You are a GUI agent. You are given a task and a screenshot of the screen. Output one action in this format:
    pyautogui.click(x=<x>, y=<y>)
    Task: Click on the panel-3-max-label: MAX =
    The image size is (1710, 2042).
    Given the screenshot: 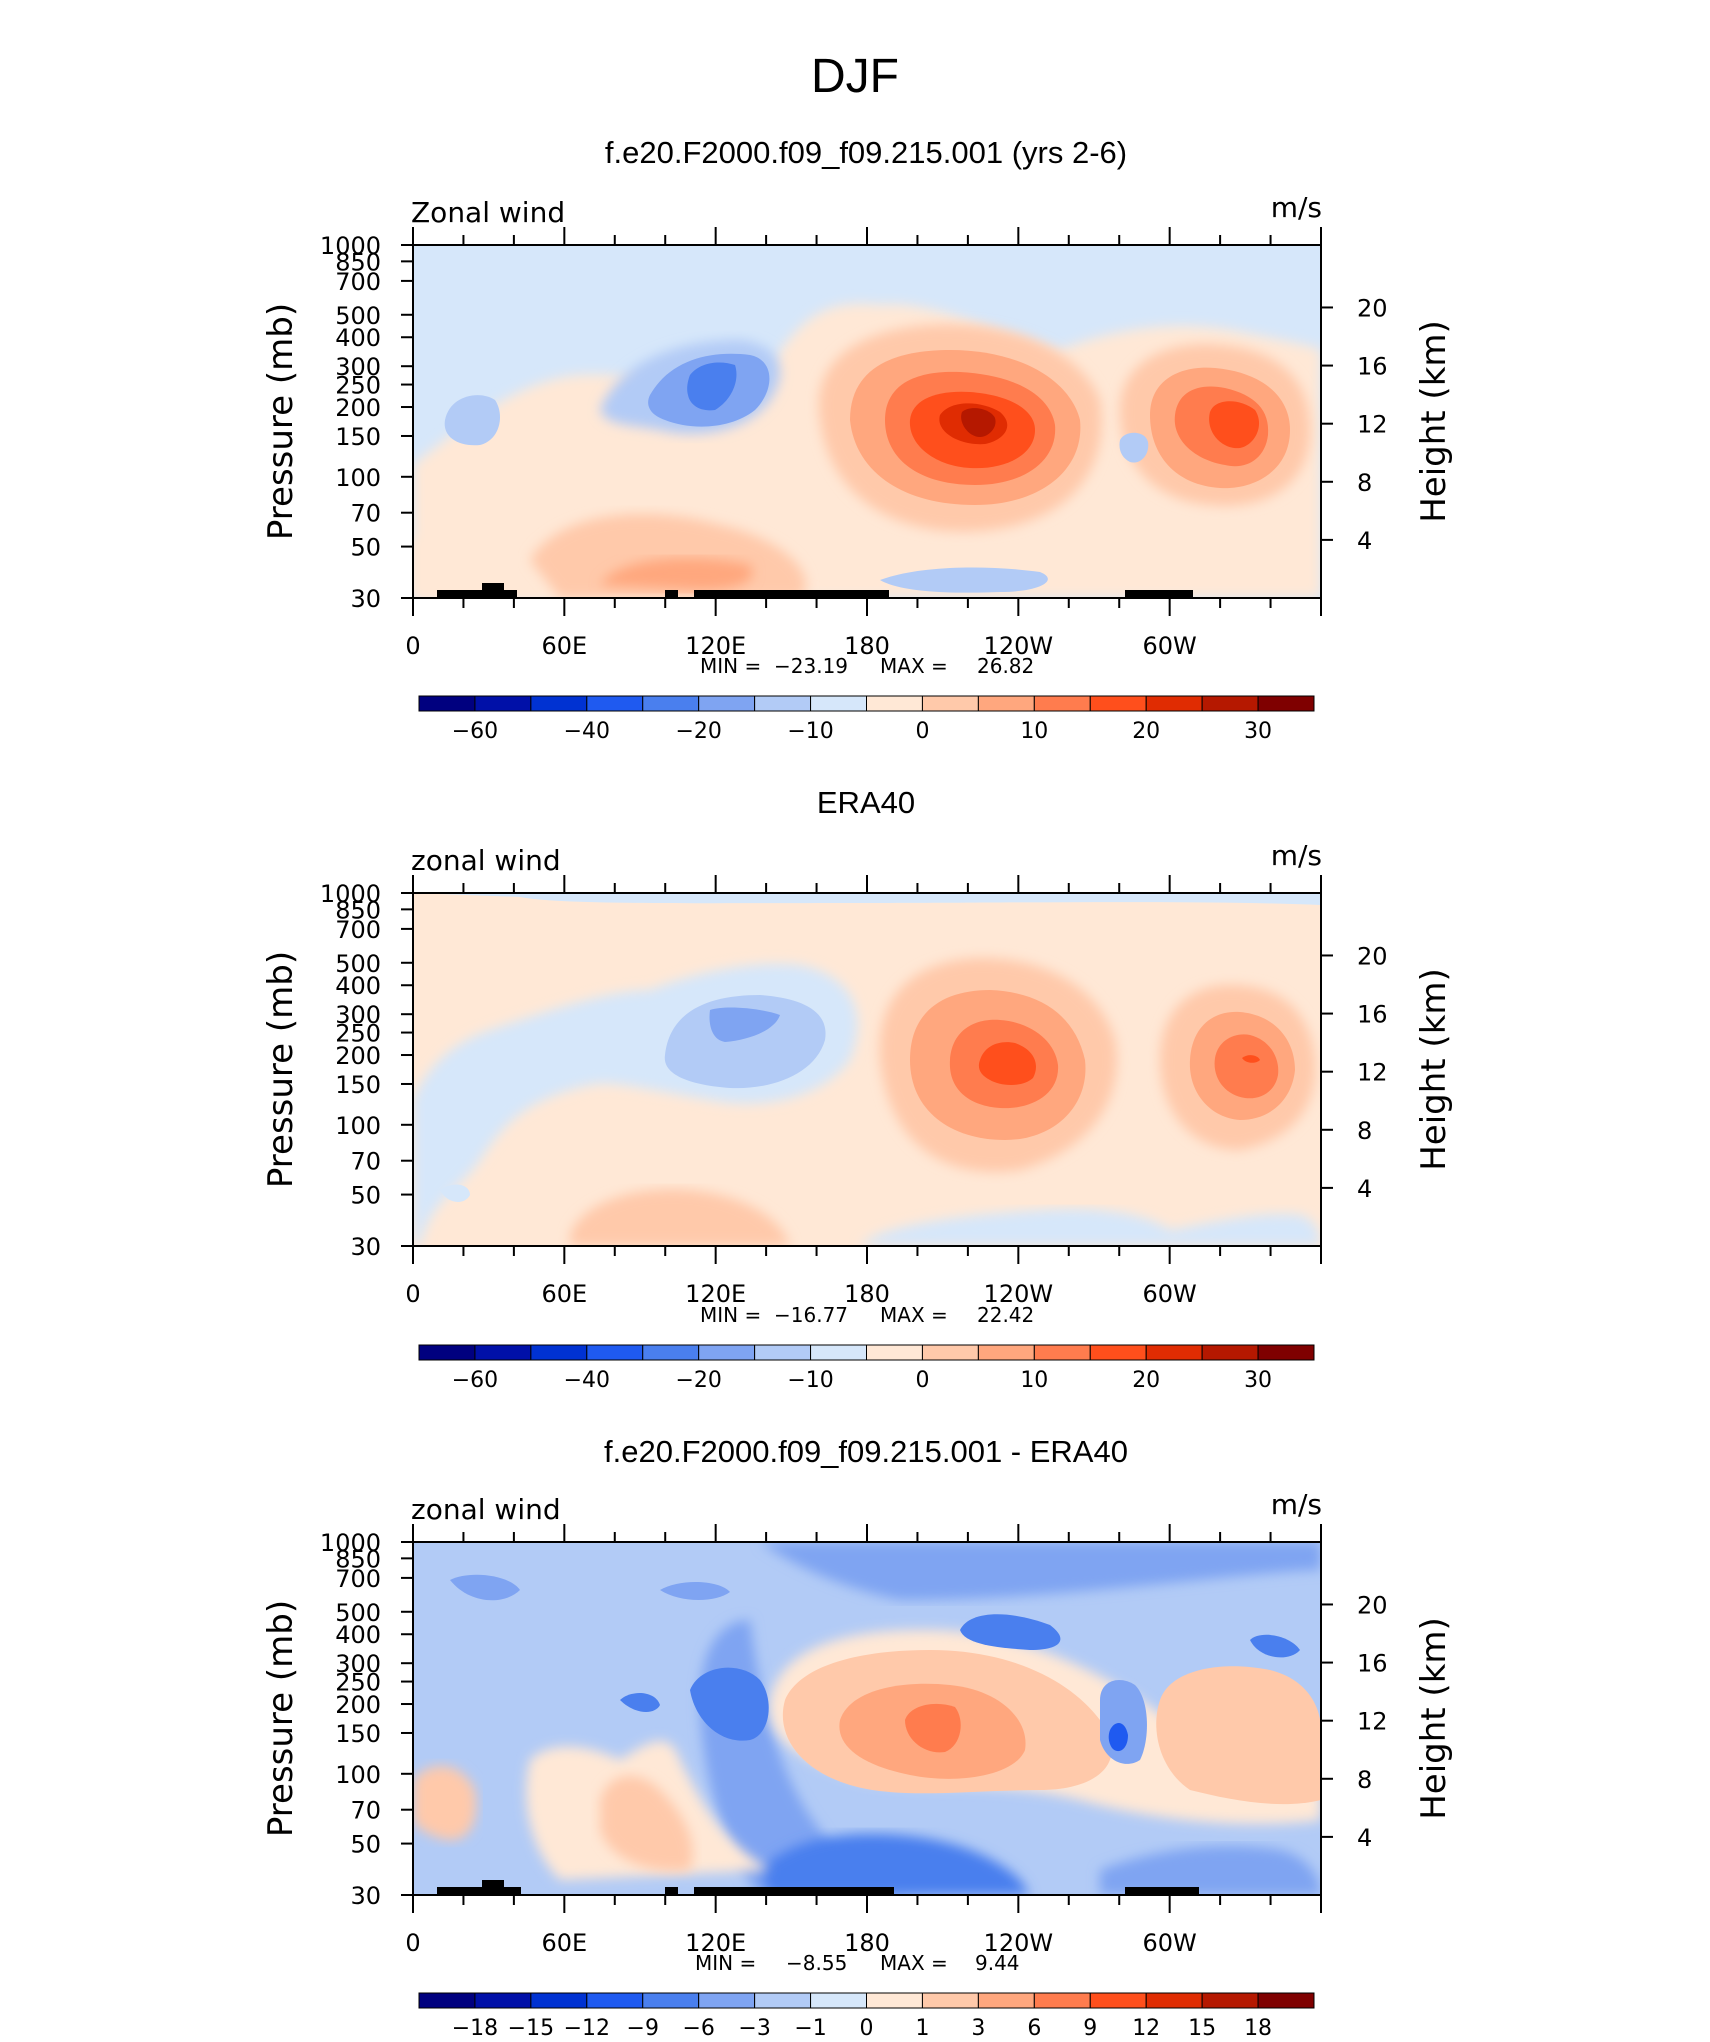 What is the action you would take?
    pyautogui.click(x=914, y=1963)
    